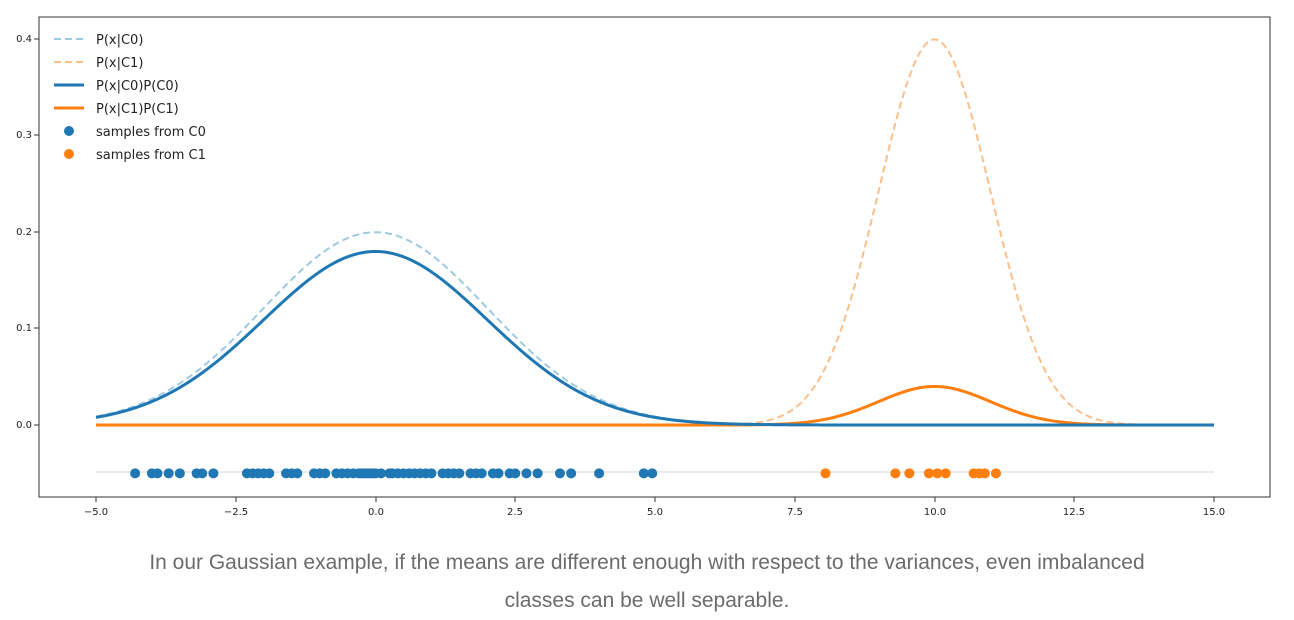 The image size is (1294, 620). What do you see at coordinates (515, 512) in the screenshot?
I see `x-tick-label: 2.5` at bounding box center [515, 512].